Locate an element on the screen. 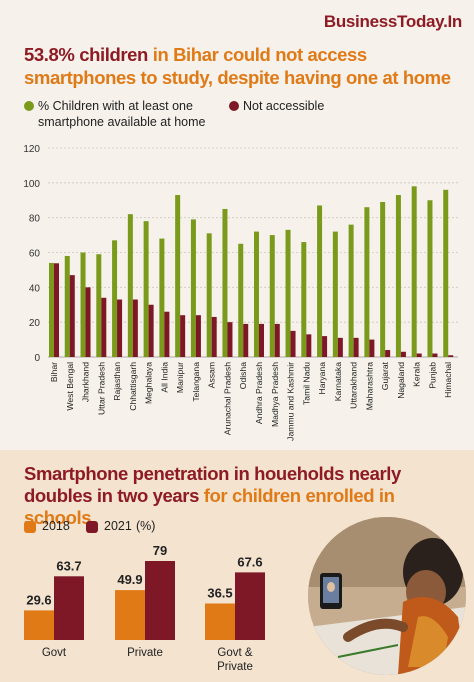 This screenshot has width=474, height=682. x-tick-label: Jammu and Kashmir is located at coordinates (291, 401).